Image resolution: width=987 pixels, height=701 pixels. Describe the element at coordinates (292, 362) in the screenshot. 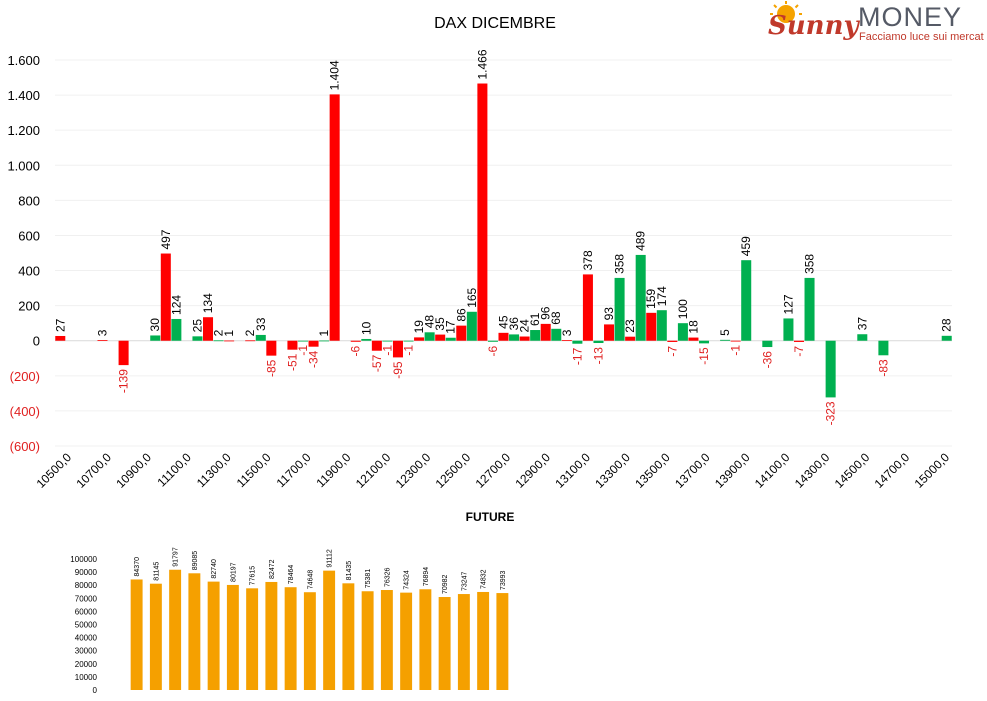

I see `data-label: -51` at that location.